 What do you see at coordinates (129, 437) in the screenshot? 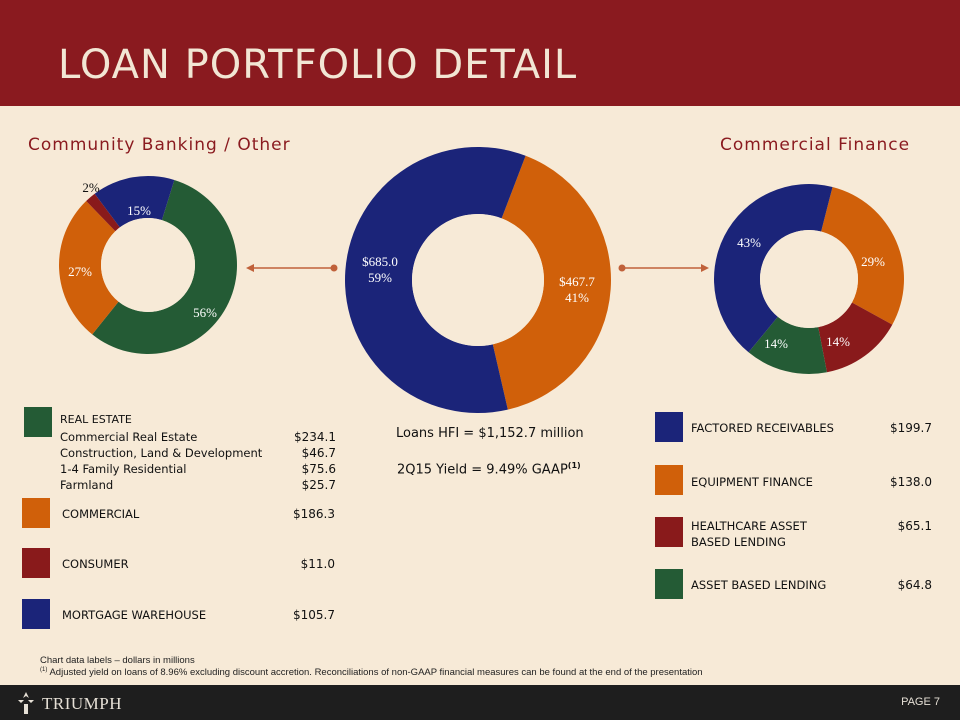
I see `legend-row-label: Commercial Real Estate` at bounding box center [129, 437].